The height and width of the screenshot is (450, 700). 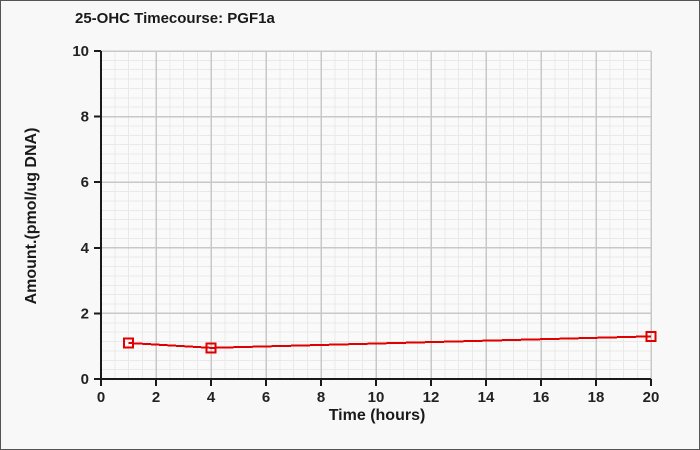 I want to click on x-tick-label: 10, so click(x=376, y=397).